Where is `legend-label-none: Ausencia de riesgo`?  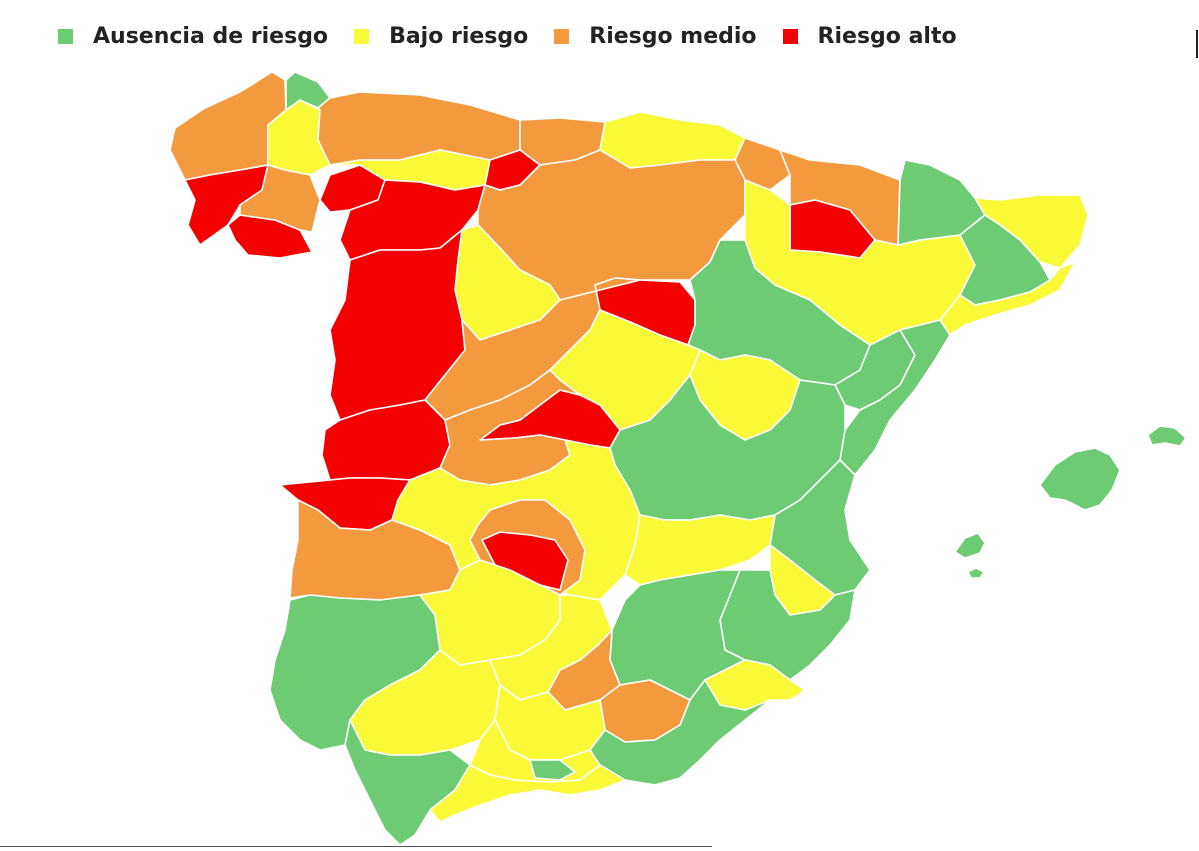 legend-label-none: Ausencia de riesgo is located at coordinates (211, 36).